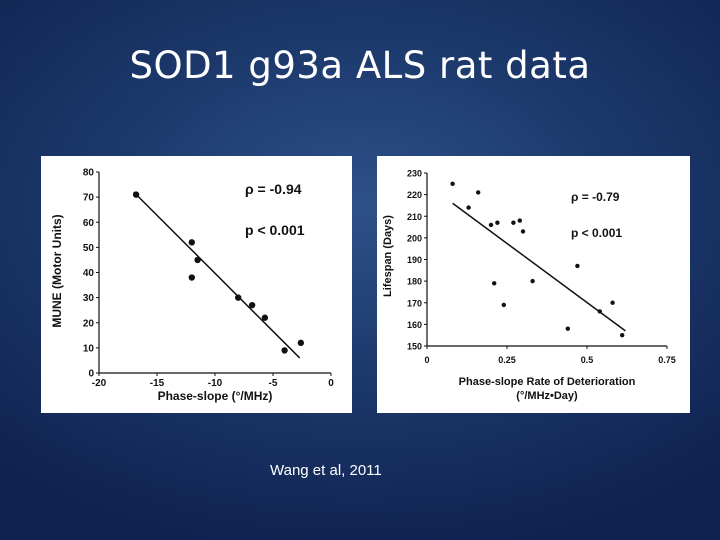 This screenshot has height=540, width=720. I want to click on y-tick-label: 150, so click(414, 347).